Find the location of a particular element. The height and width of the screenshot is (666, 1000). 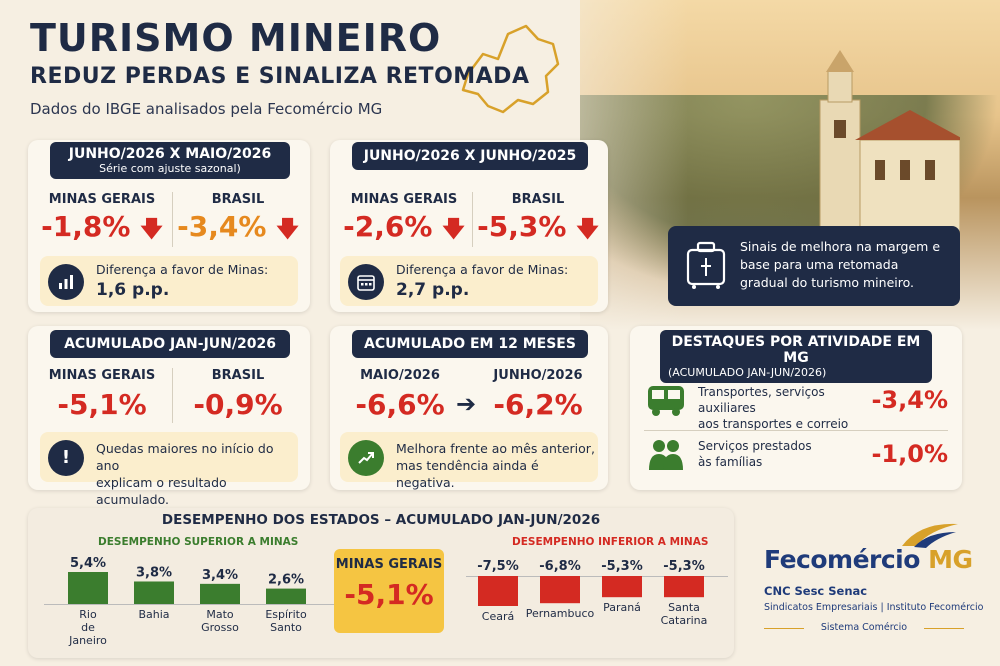

activity-row: Serviços prestados às famílias -1,0% is located at coordinates (796, 461).